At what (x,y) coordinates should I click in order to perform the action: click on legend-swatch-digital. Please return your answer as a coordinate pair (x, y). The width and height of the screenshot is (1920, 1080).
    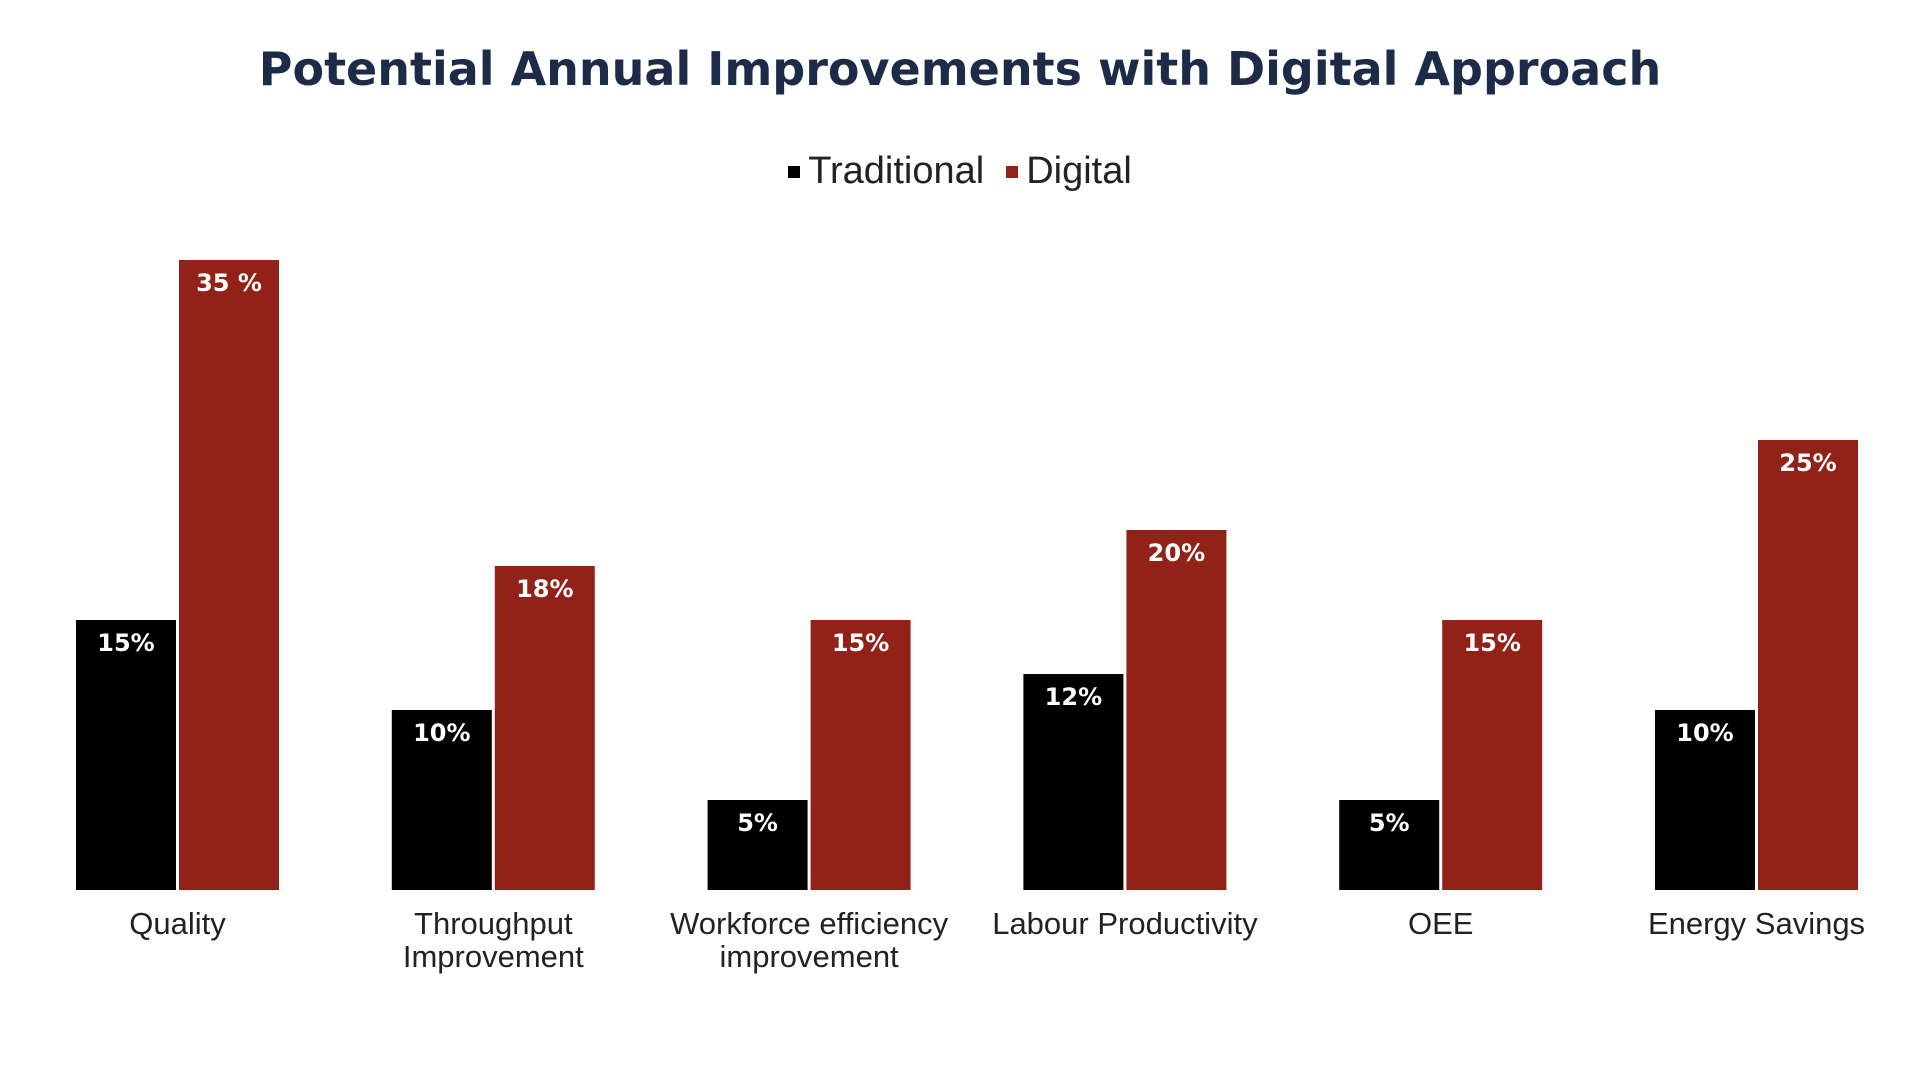
    Looking at the image, I should click on (1012, 171).